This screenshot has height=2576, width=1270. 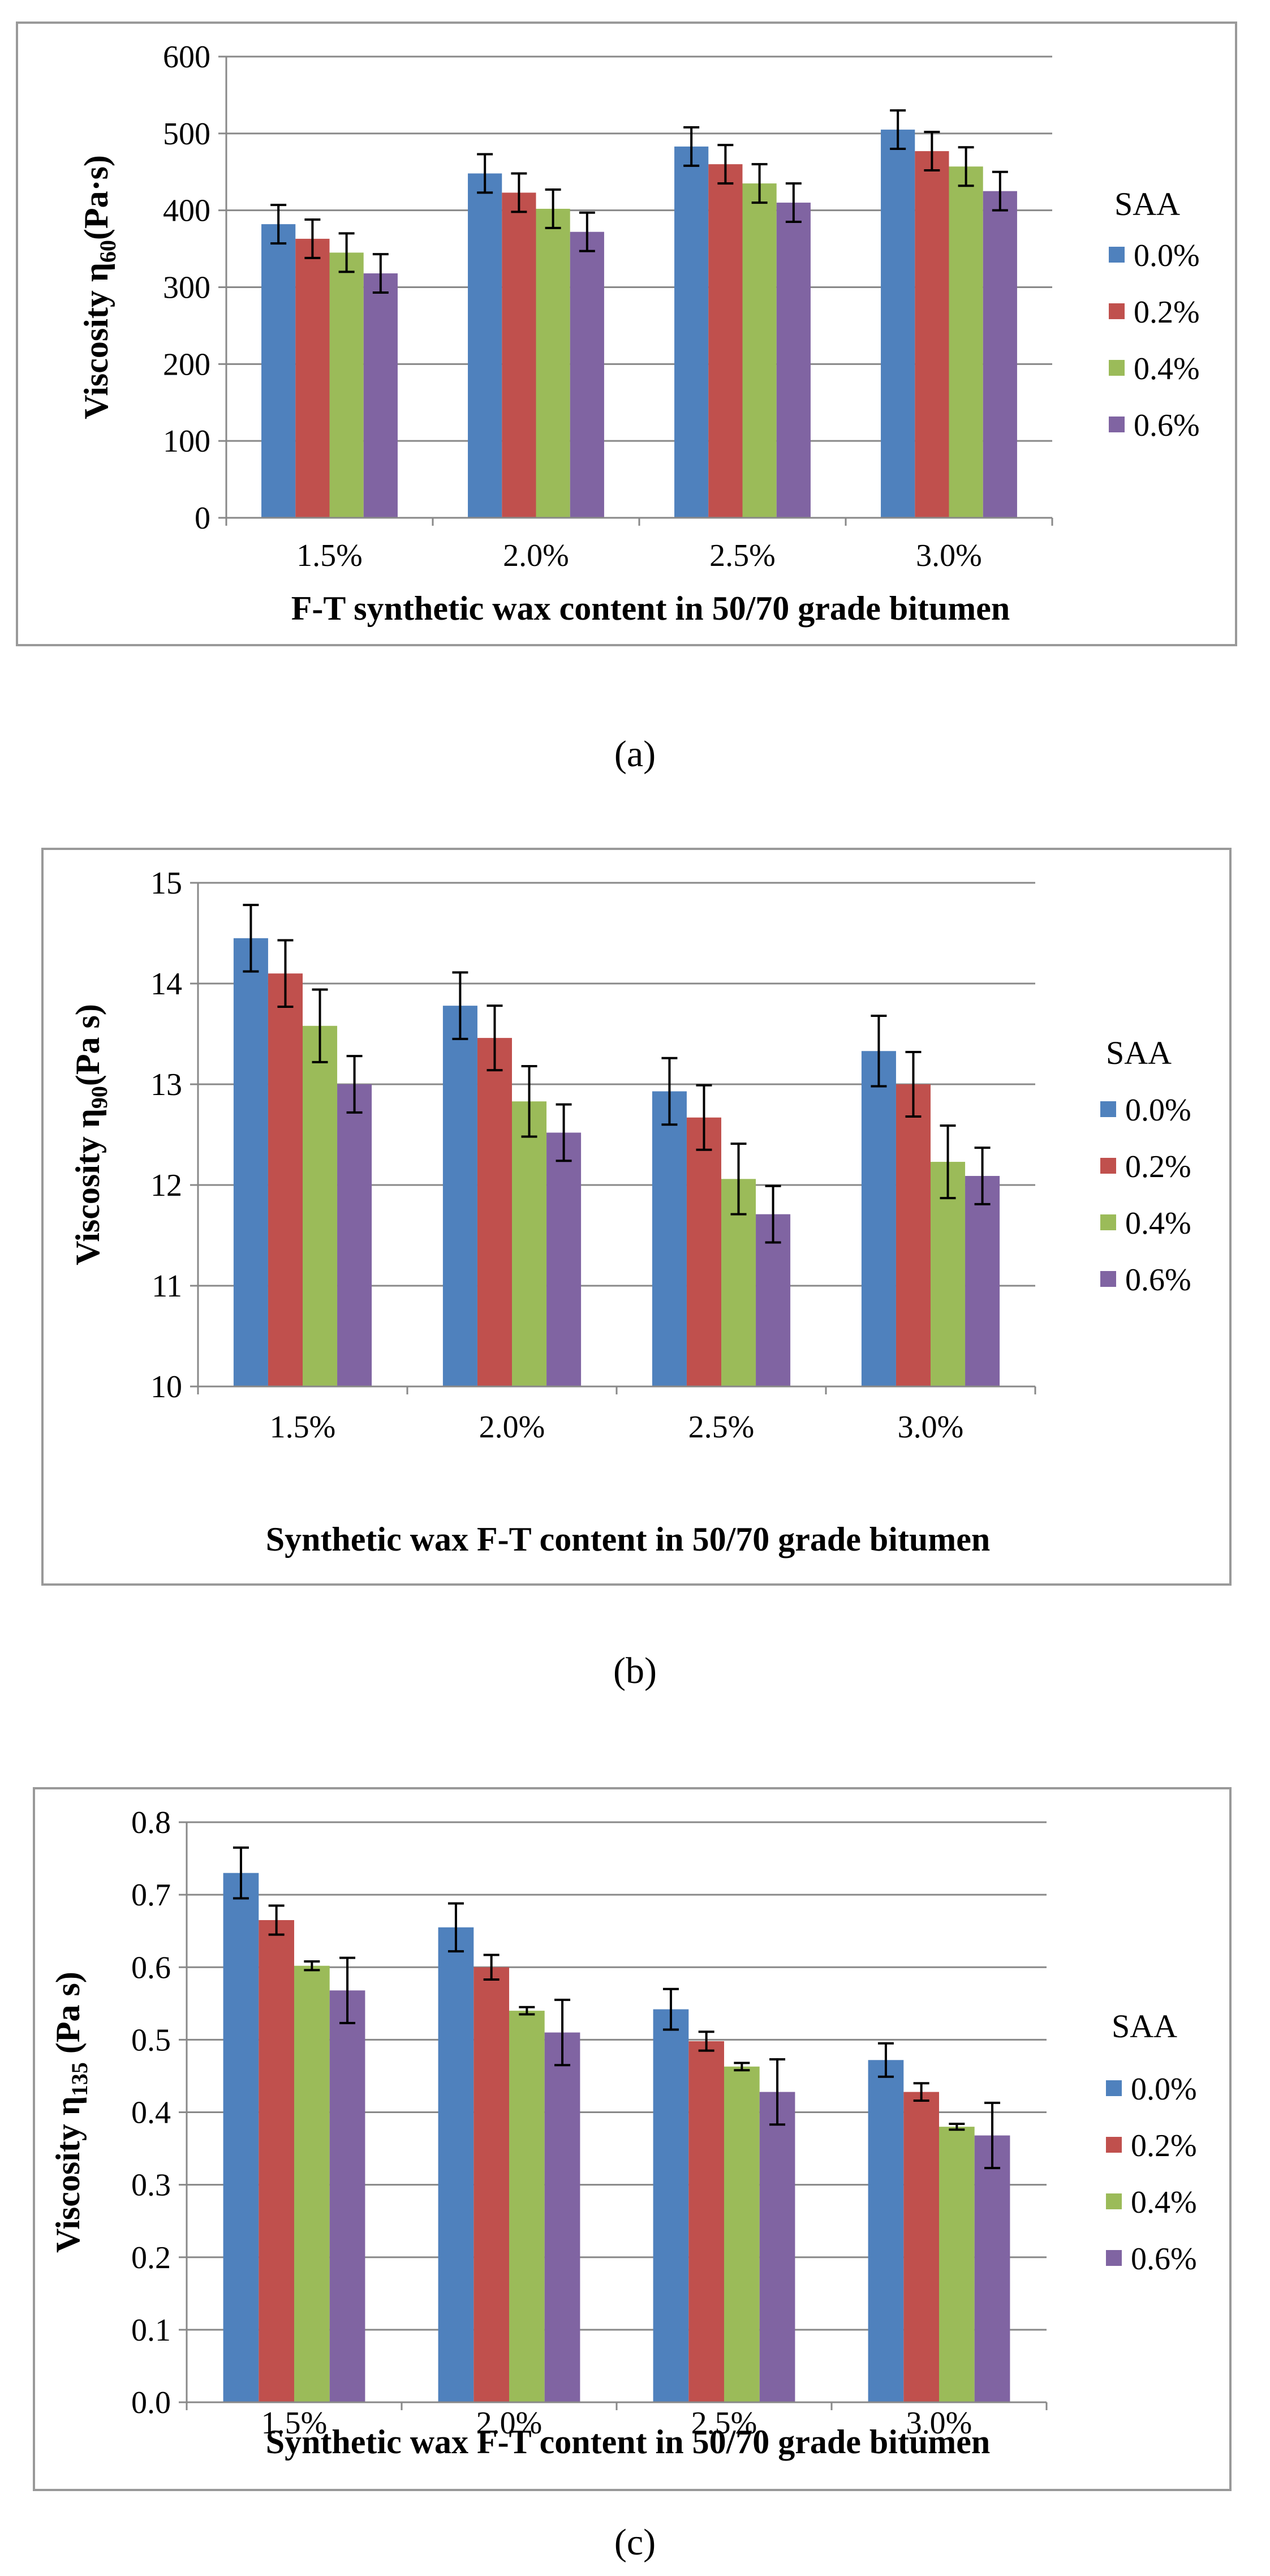 I want to click on caption-c: (c), so click(x=635, y=2543).